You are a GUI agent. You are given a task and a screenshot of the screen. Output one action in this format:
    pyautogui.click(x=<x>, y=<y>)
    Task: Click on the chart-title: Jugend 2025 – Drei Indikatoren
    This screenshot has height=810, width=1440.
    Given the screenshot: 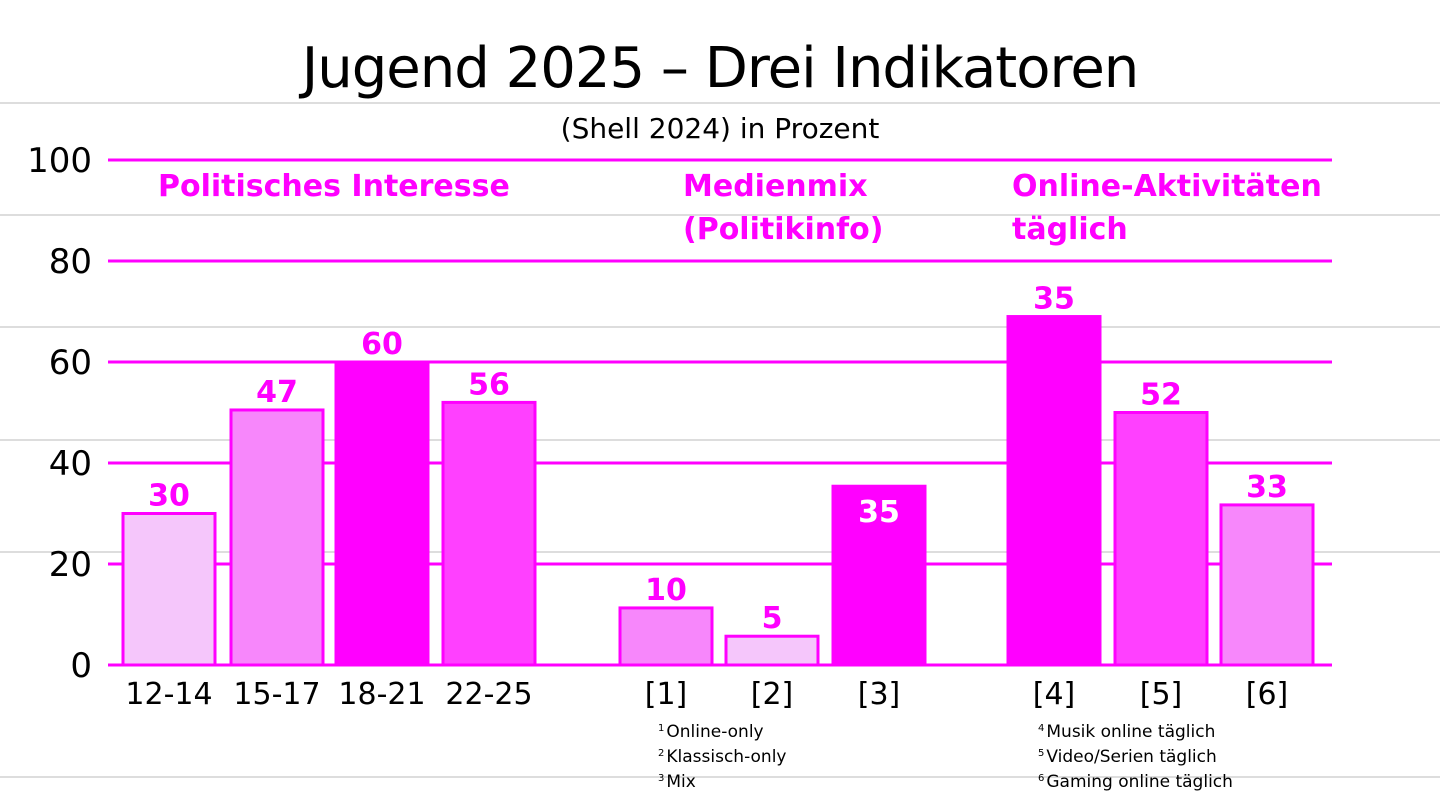 What is the action you would take?
    pyautogui.click(x=720, y=68)
    